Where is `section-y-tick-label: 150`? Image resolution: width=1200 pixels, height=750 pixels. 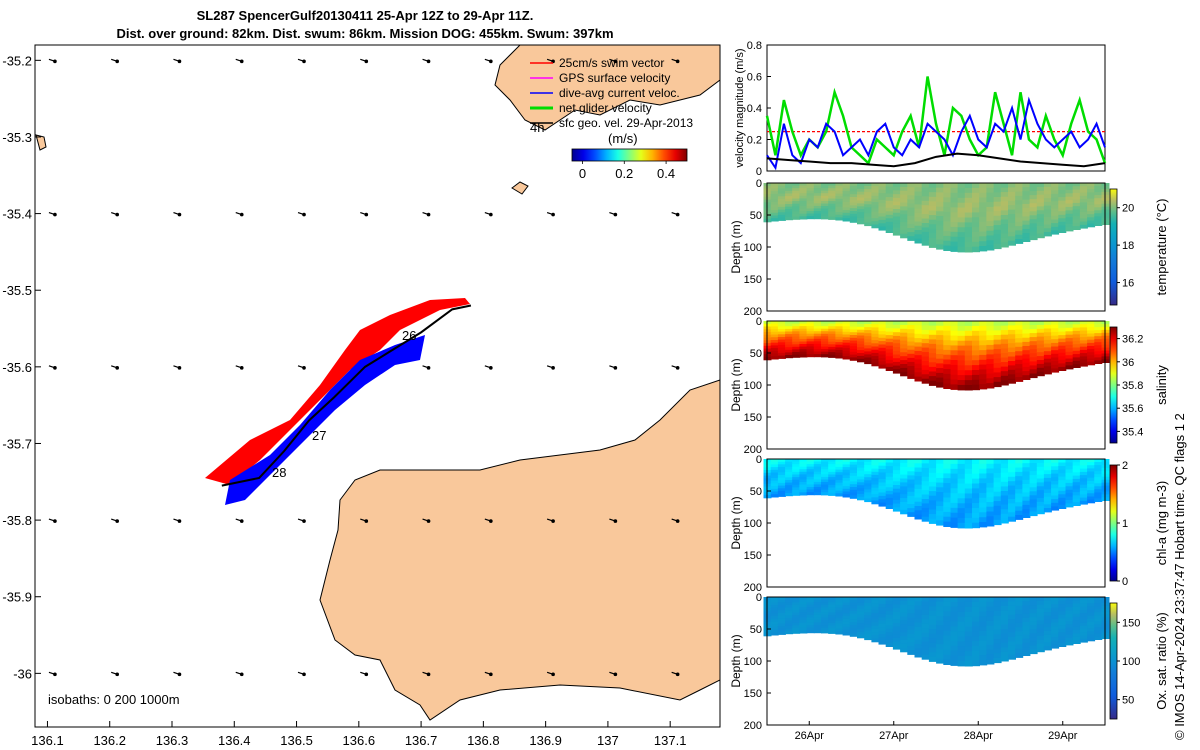 section-y-tick-label: 150 is located at coordinates (753, 556).